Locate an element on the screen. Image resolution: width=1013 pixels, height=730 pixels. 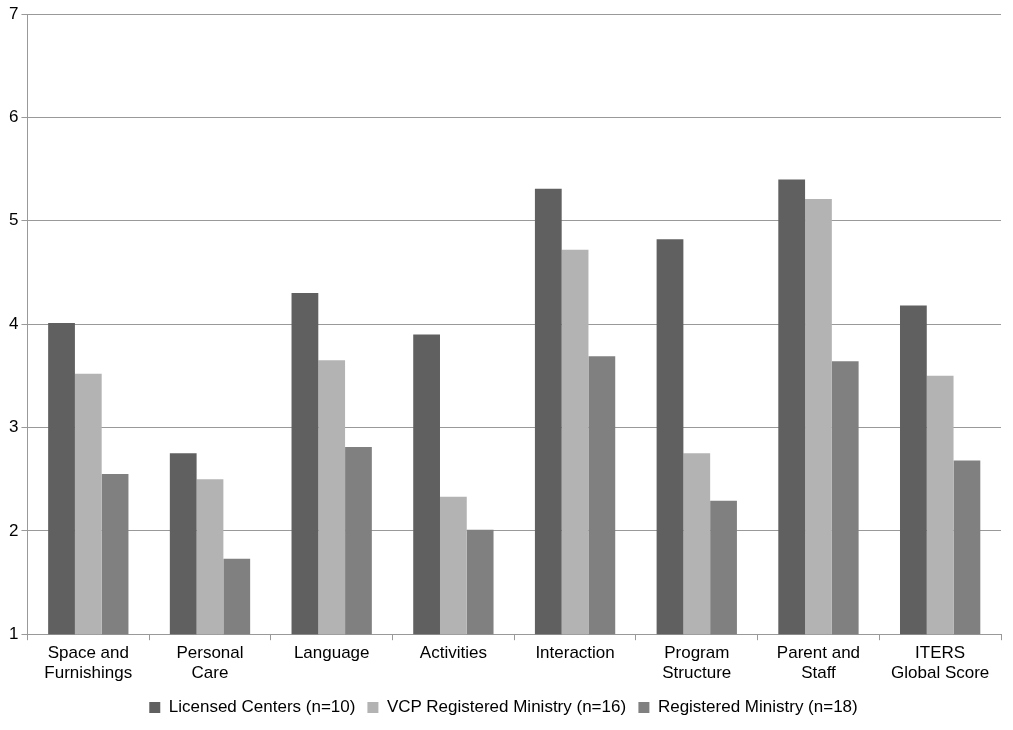
y-tick-label: 6 is located at coordinates (13, 117).